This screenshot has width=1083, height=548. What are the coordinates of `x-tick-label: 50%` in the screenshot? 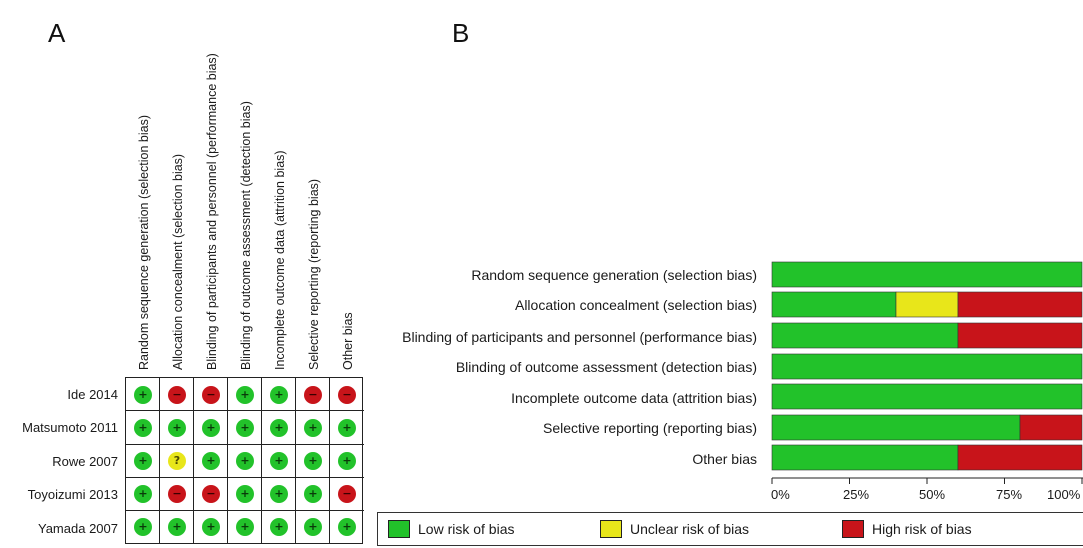 It's located at (932, 494).